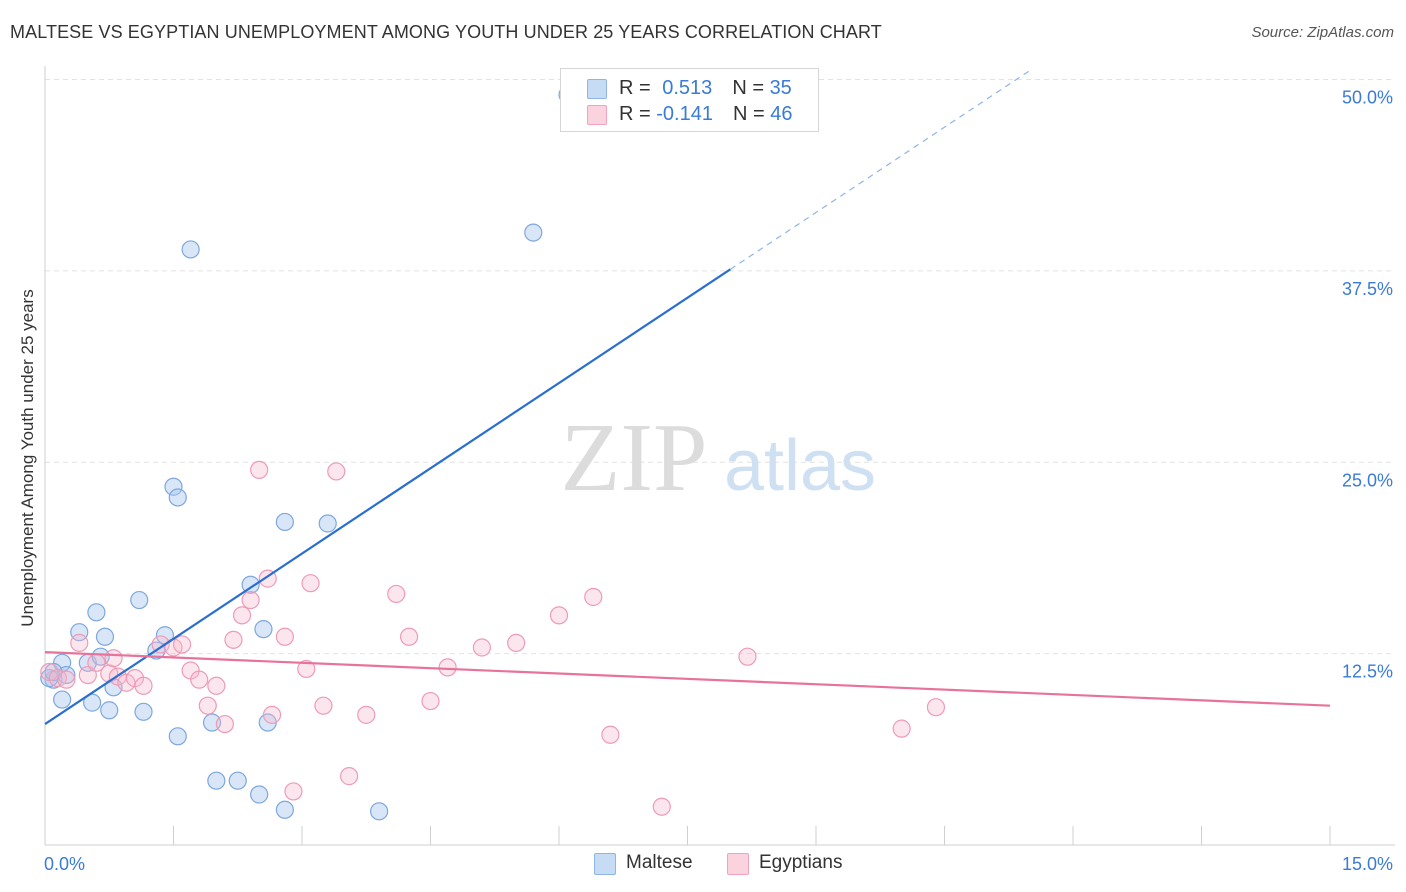 The image size is (1406, 892). I want to click on legend-n-value-maltese: 35, so click(780, 88).